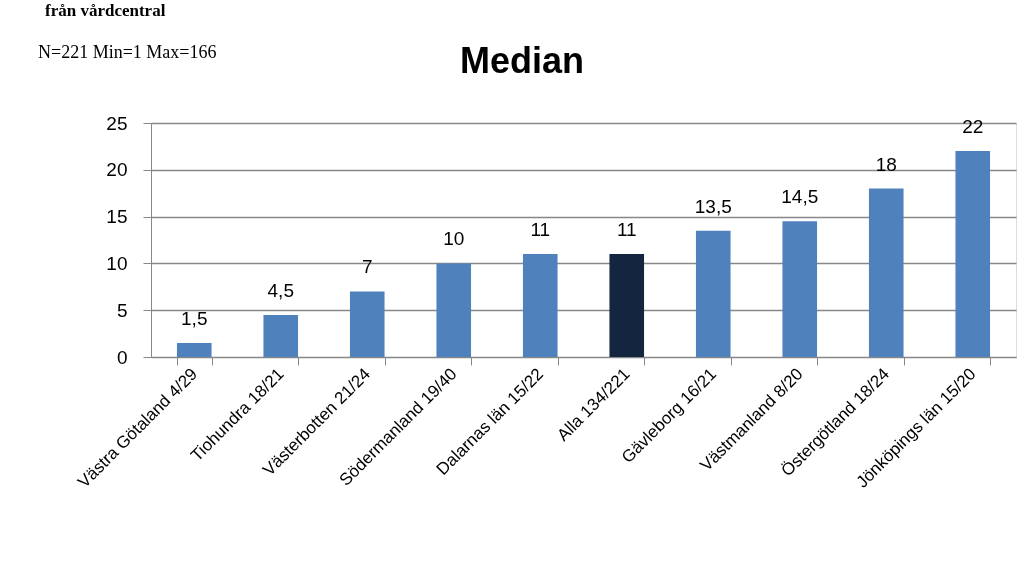 The width and height of the screenshot is (1025, 572). I want to click on y-tick-label: 0, so click(122, 357).